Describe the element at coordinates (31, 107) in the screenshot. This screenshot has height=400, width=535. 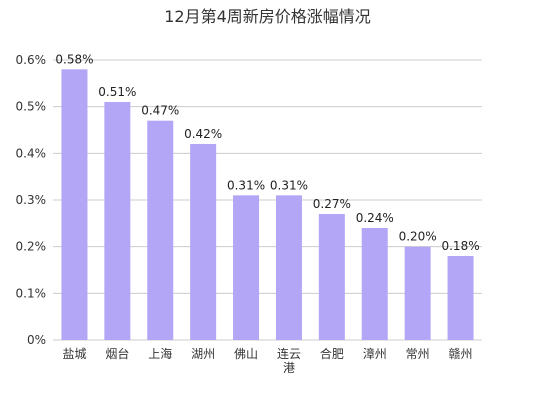
I see `y-tick-label: 0.5%` at that location.